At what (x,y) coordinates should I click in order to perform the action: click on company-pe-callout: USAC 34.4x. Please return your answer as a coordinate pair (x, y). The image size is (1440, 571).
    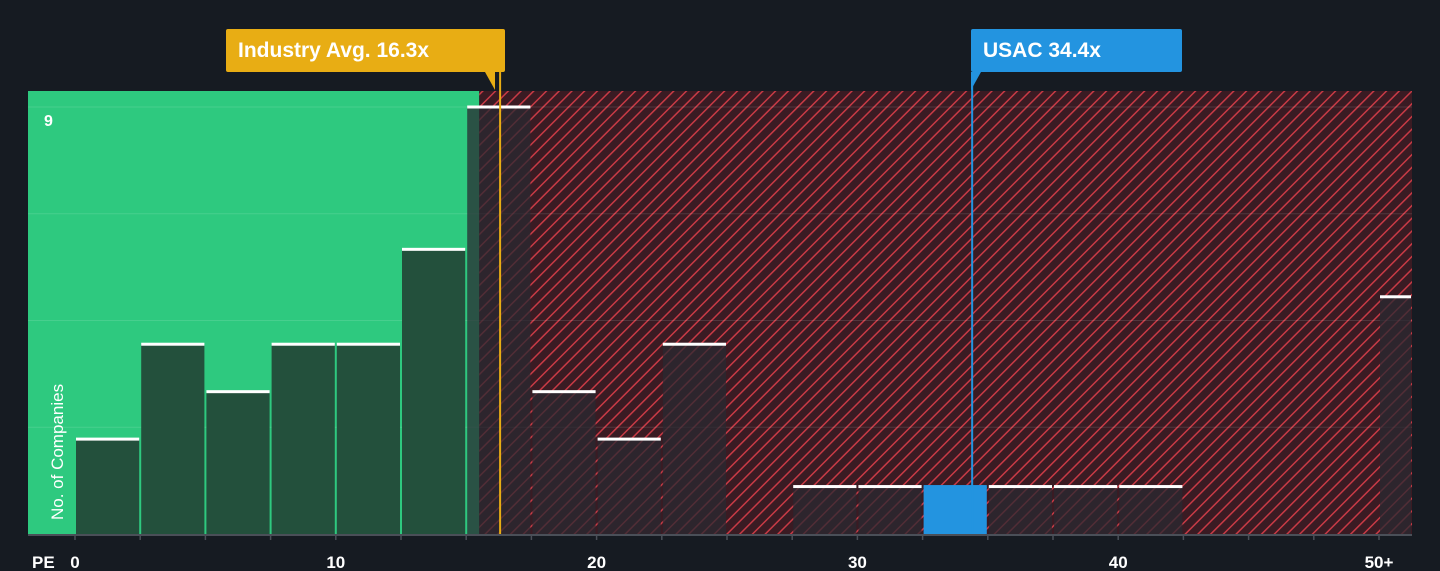
    Looking at the image, I should click on (1076, 59).